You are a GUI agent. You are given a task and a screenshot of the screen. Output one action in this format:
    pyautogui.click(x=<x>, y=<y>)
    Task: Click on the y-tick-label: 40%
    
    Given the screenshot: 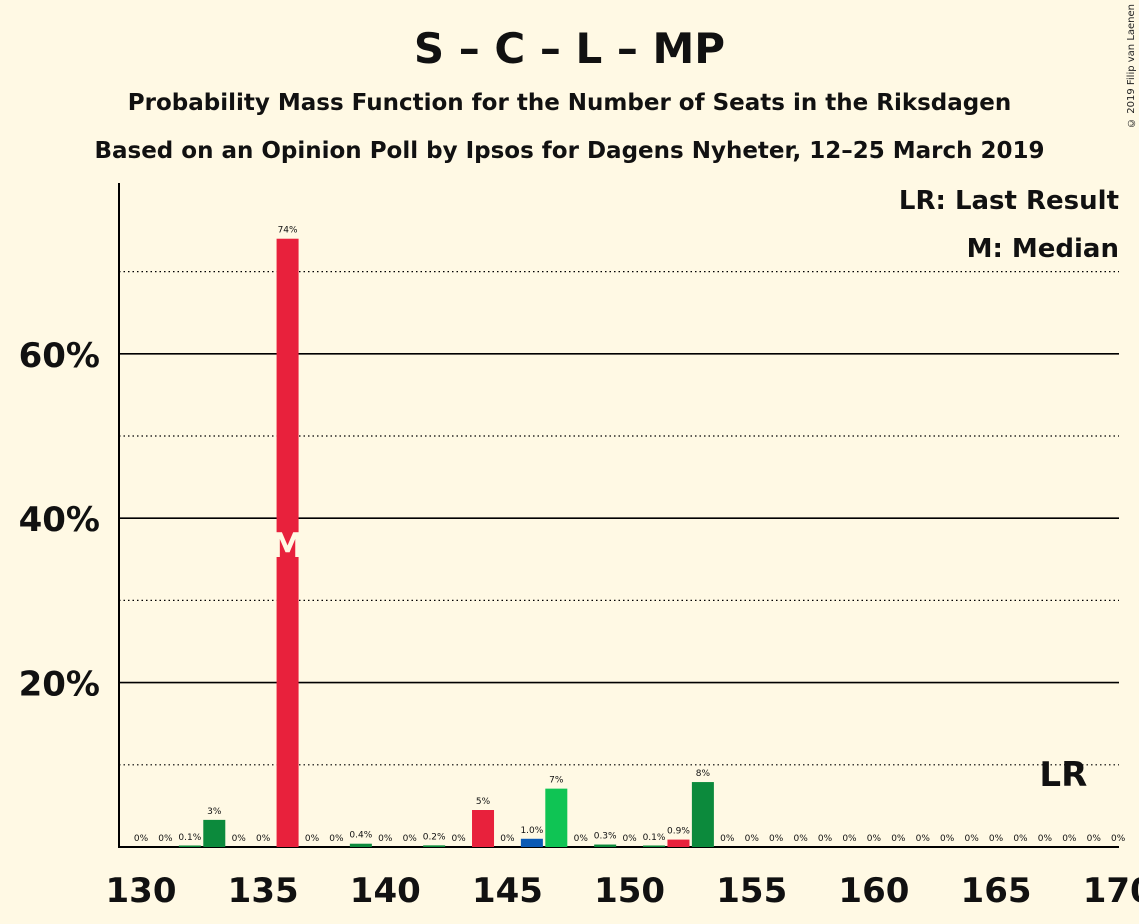 What is the action you would take?
    pyautogui.click(x=59, y=520)
    